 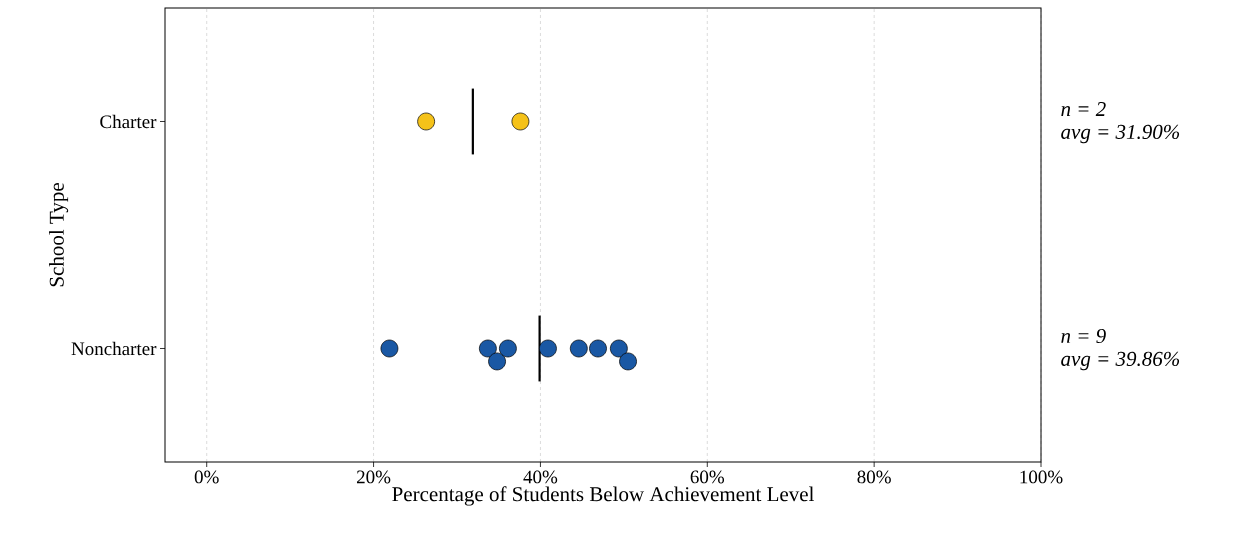 I want to click on text: avg = 39.86%, so click(x=1120, y=361).